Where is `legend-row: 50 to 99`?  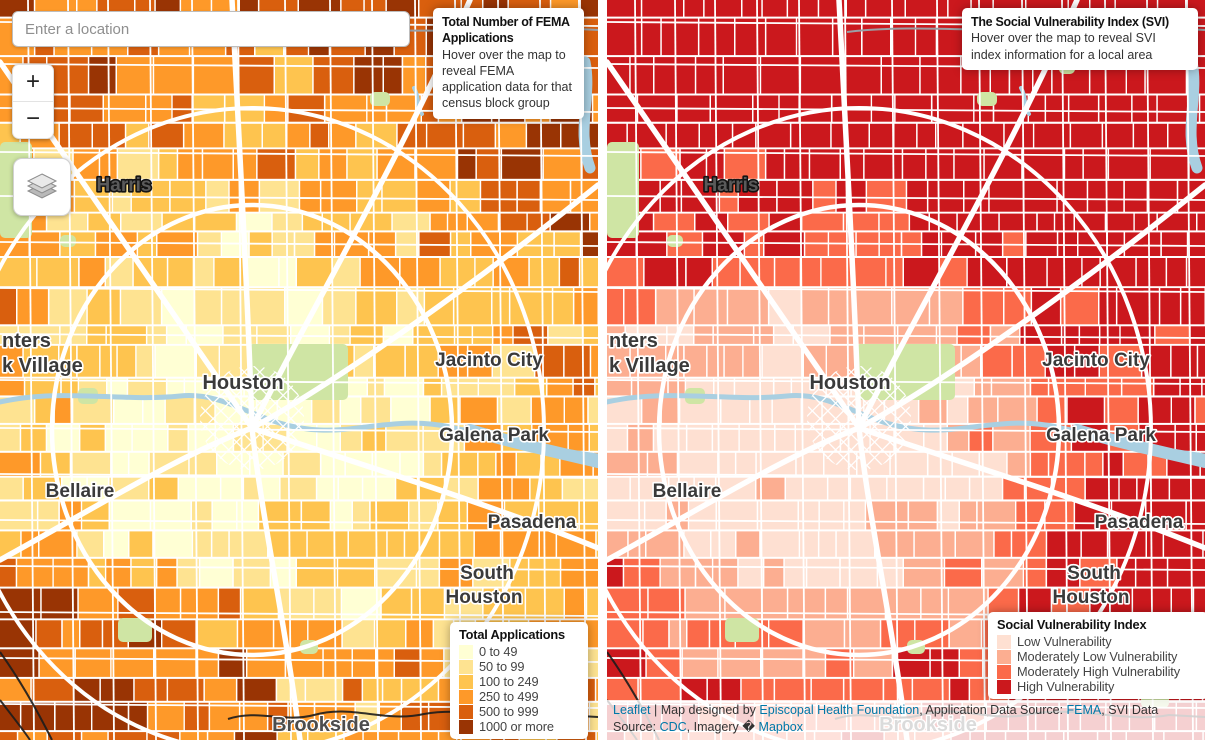 legend-row: 50 to 99 is located at coordinates (519, 666).